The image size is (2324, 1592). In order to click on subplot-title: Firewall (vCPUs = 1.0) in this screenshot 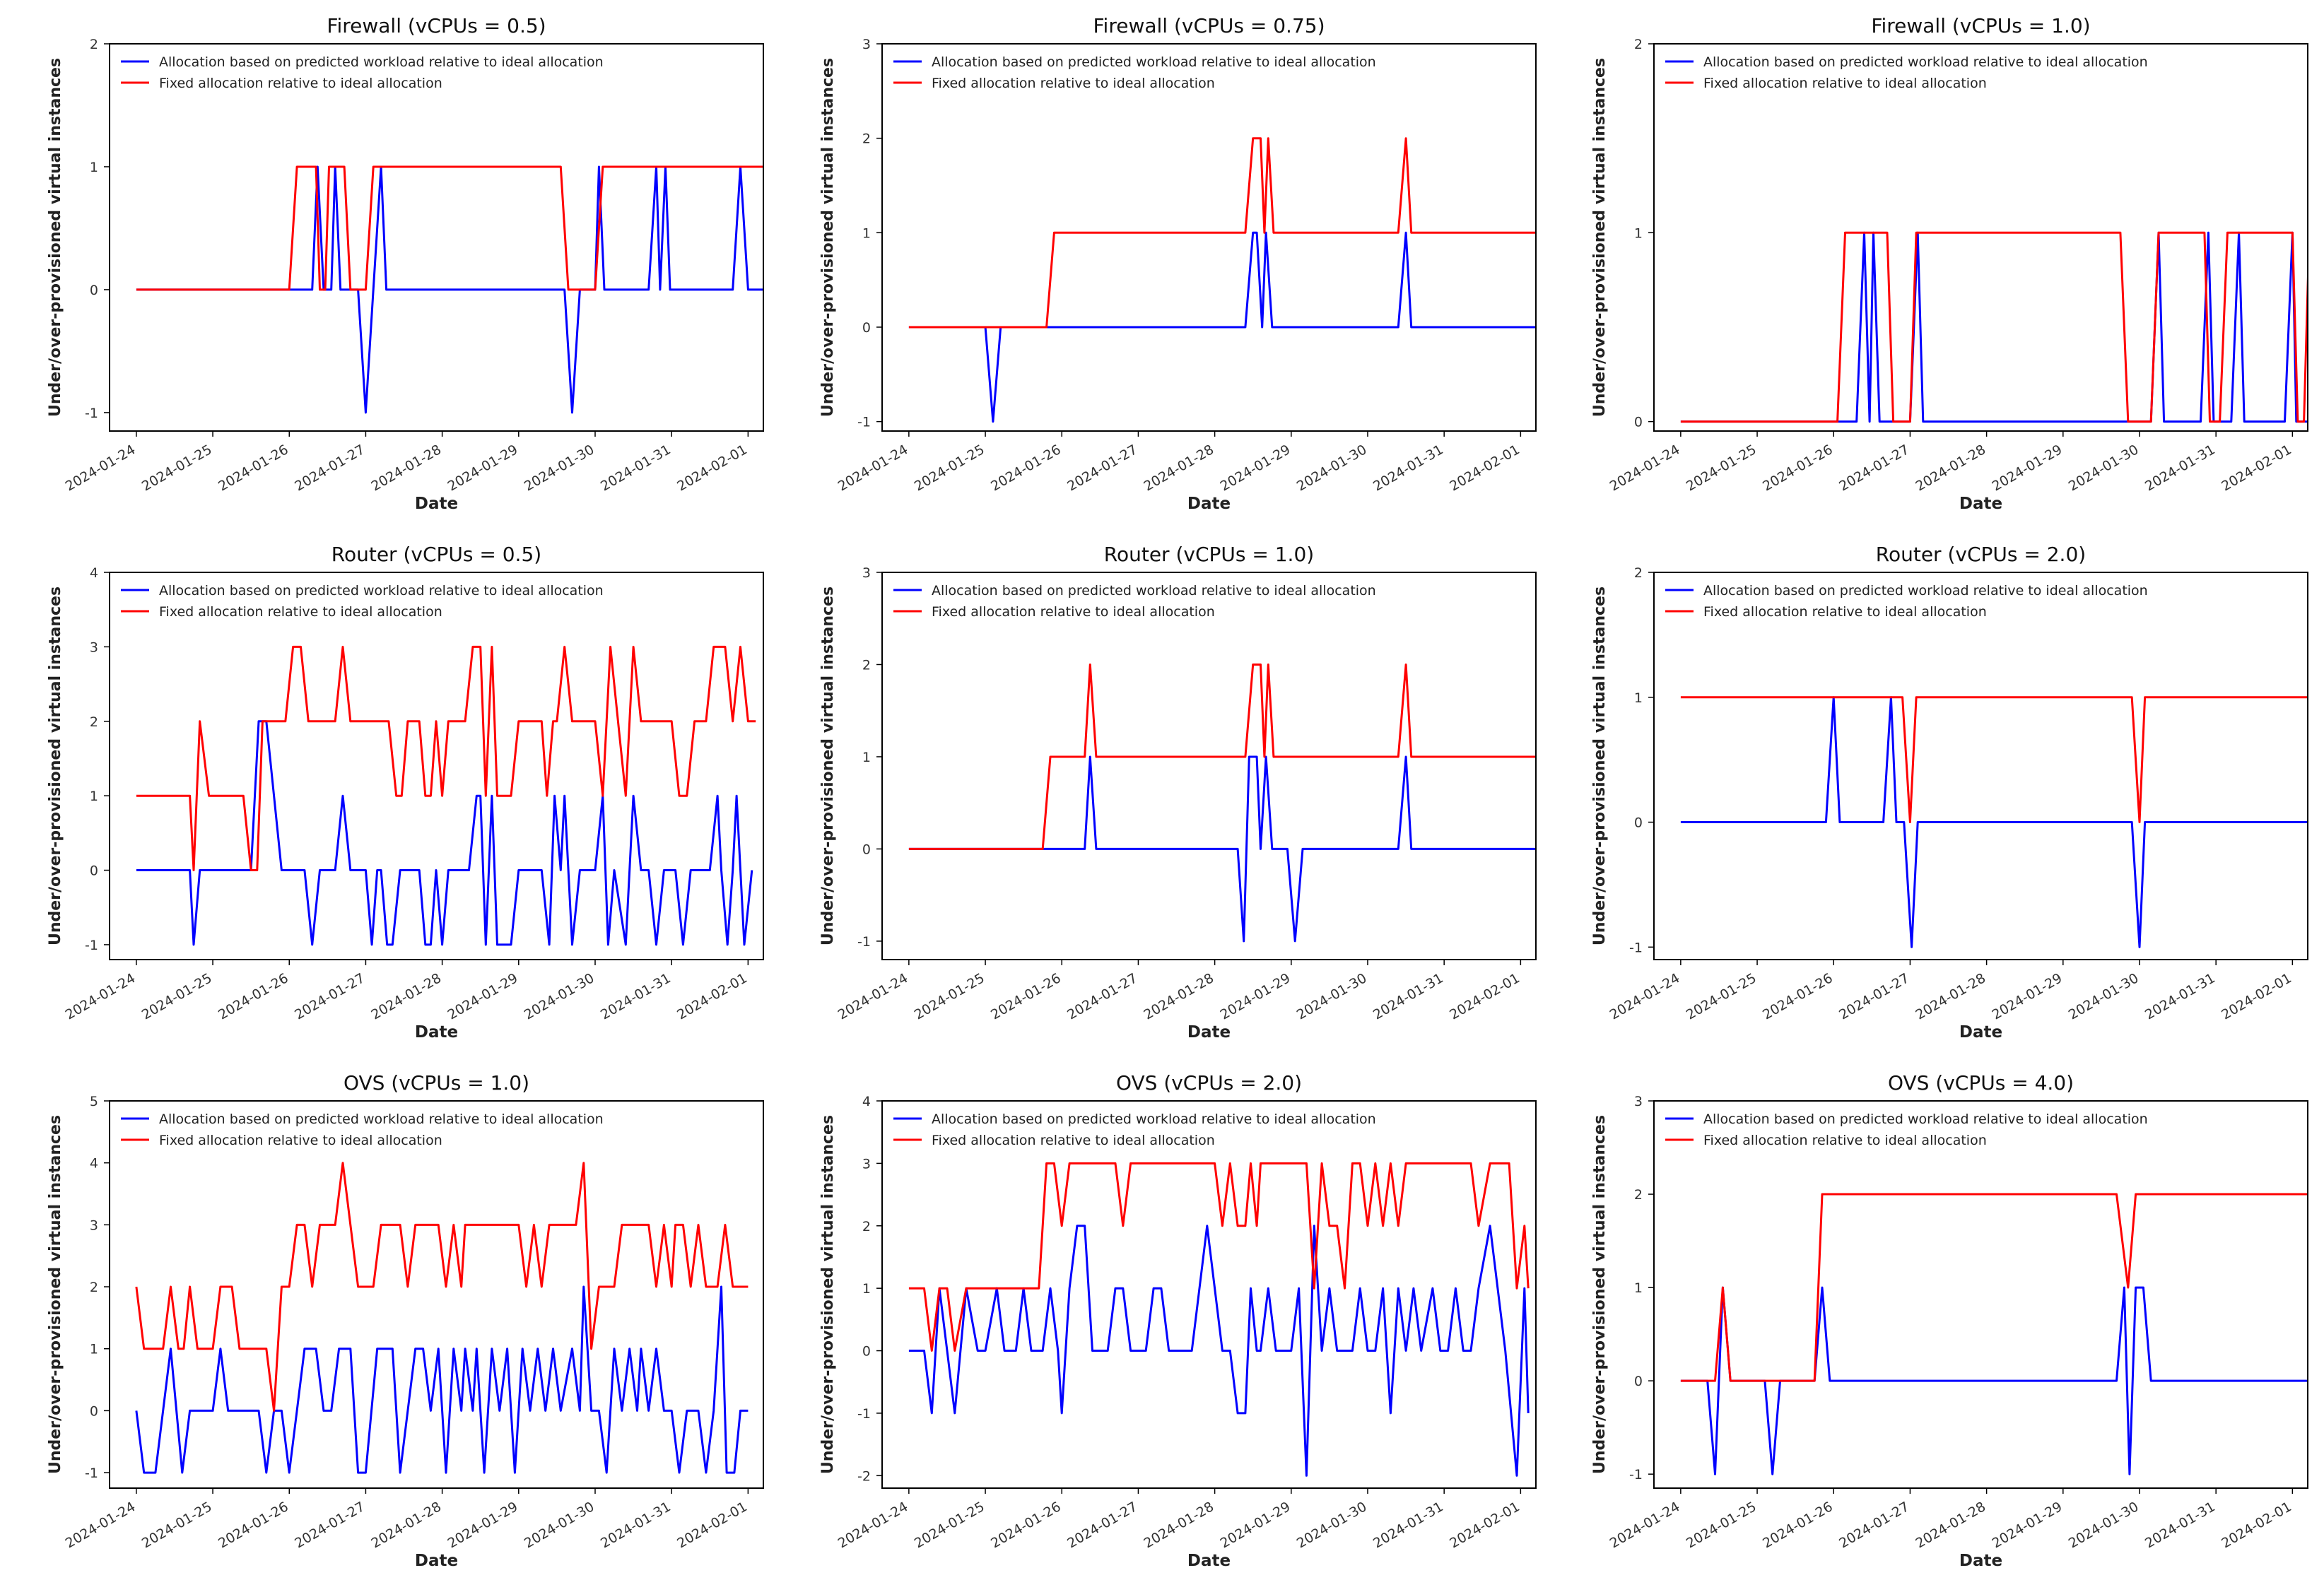, I will do `click(1980, 25)`.